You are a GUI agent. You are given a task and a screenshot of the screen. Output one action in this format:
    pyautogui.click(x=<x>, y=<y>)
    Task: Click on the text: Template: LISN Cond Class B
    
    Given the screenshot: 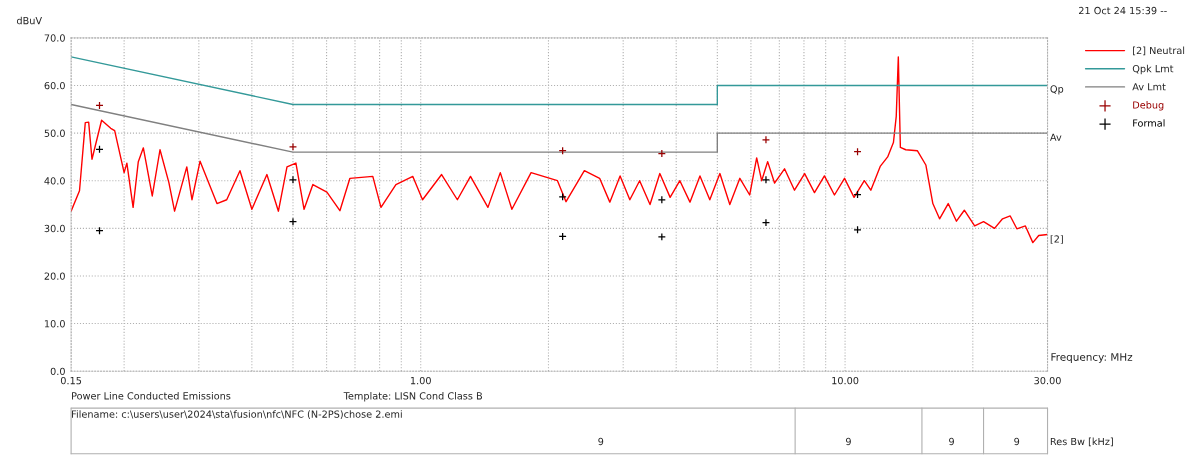 What is the action you would take?
    pyautogui.click(x=413, y=397)
    